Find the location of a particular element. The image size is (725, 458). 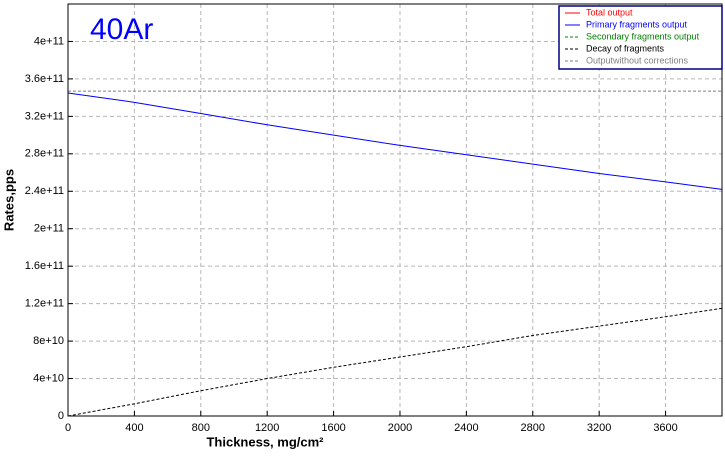

legend-label: Decay of fragments is located at coordinates (625, 48).